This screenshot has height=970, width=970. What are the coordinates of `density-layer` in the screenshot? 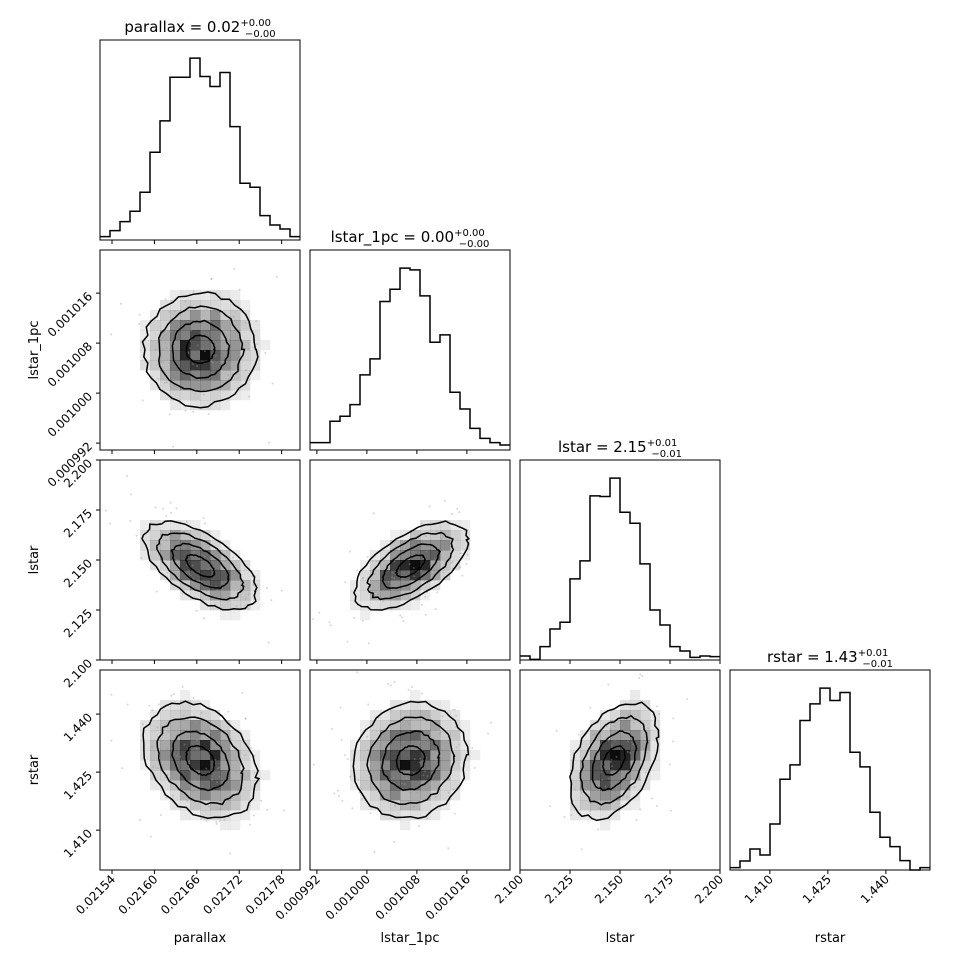 It's located at (391, 572).